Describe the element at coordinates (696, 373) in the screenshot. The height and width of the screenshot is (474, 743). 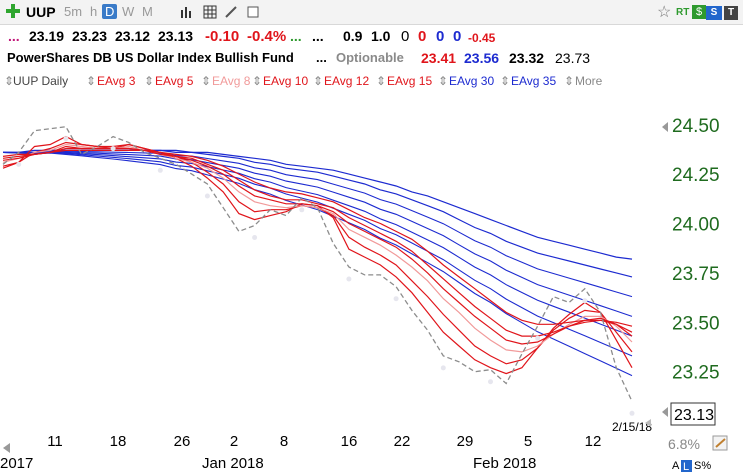
I see `y-tick-label: 23.25` at that location.